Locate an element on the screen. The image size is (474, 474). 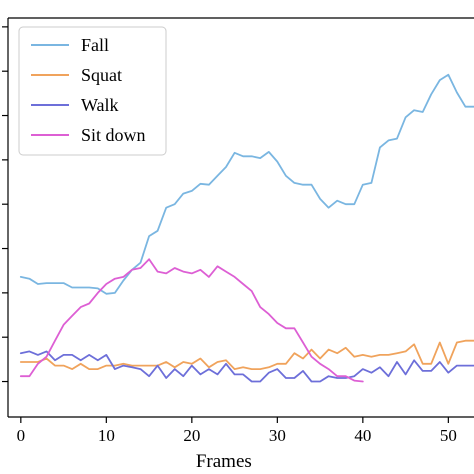
x-tick-label: 0 is located at coordinates (21, 435).